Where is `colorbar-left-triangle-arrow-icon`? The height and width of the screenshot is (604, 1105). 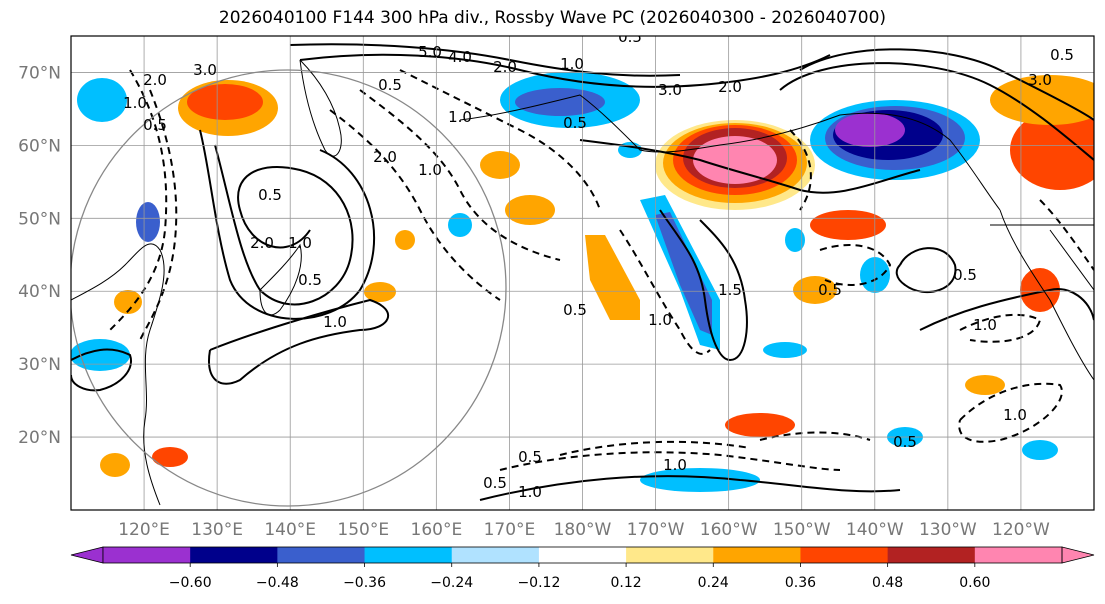 colorbar-left-triangle-arrow-icon is located at coordinates (87, 555).